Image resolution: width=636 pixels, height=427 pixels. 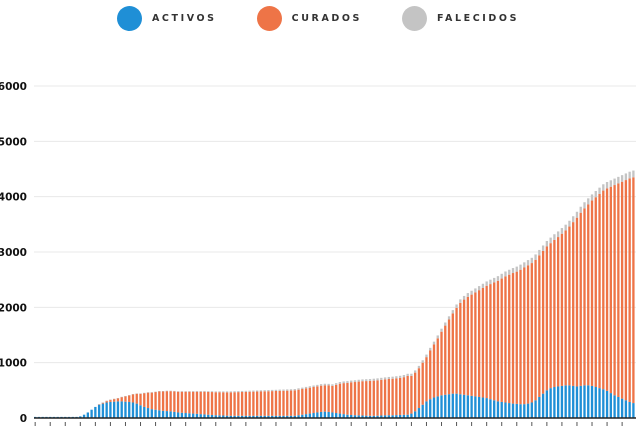 What do you see at coordinates (13, 198) in the screenshot?
I see `y-tick-label: 4000` at bounding box center [13, 198].